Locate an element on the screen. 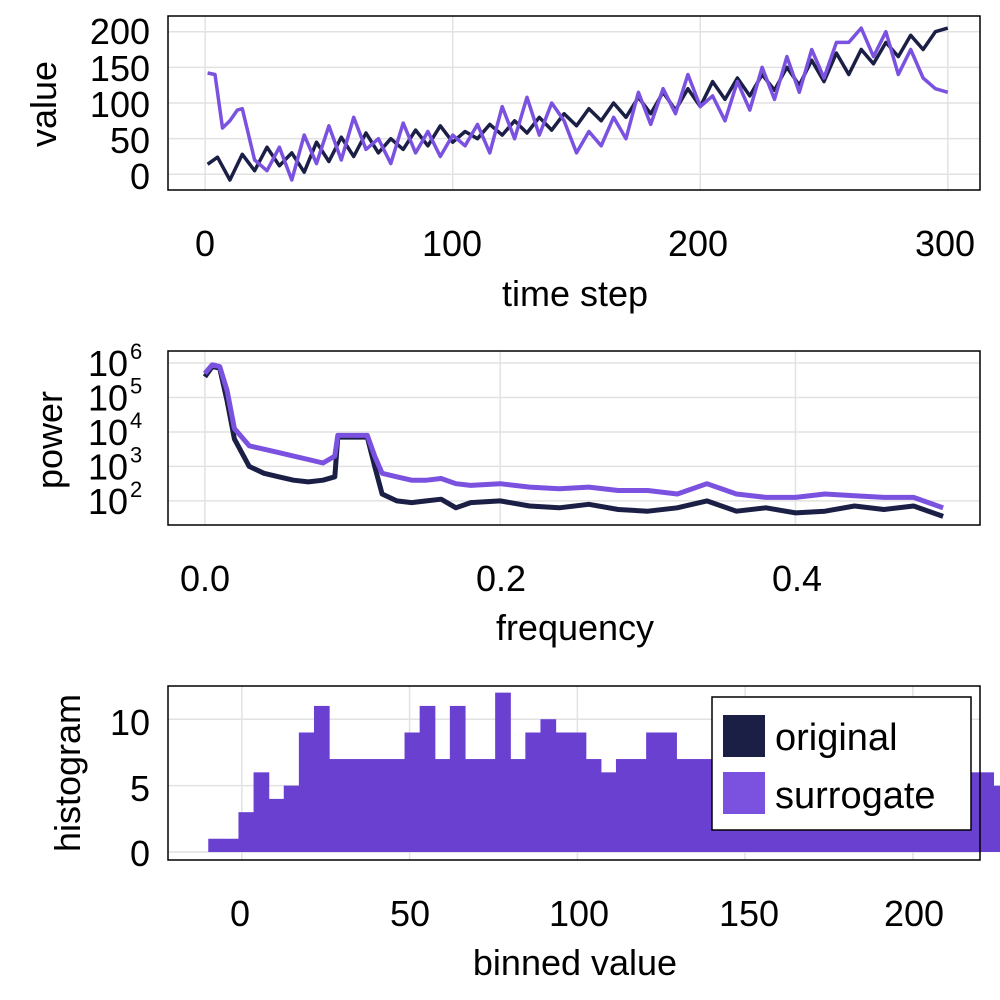  histogram-frame is located at coordinates (574, 773).